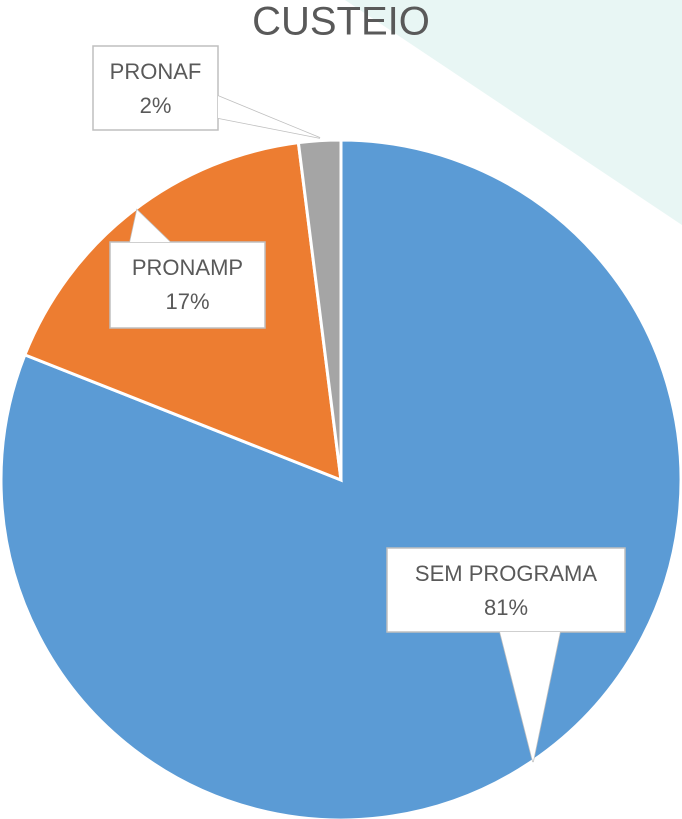  Describe the element at coordinates (187, 301) in the screenshot. I see `data-label: 17%` at that location.